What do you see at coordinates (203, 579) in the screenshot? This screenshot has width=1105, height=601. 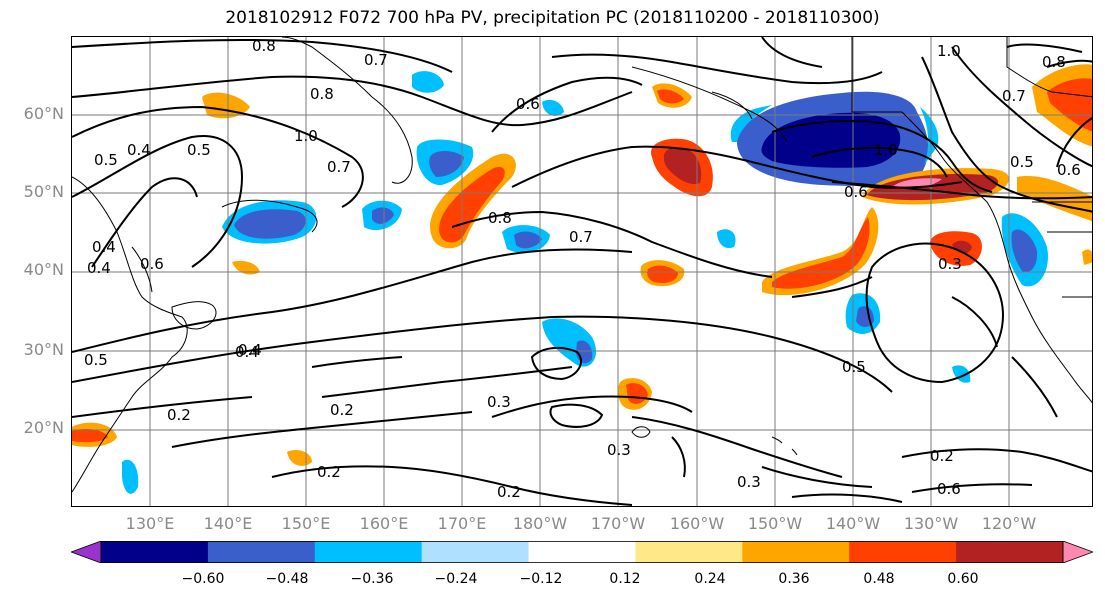 I see `colorbar-tick: −0.60` at bounding box center [203, 579].